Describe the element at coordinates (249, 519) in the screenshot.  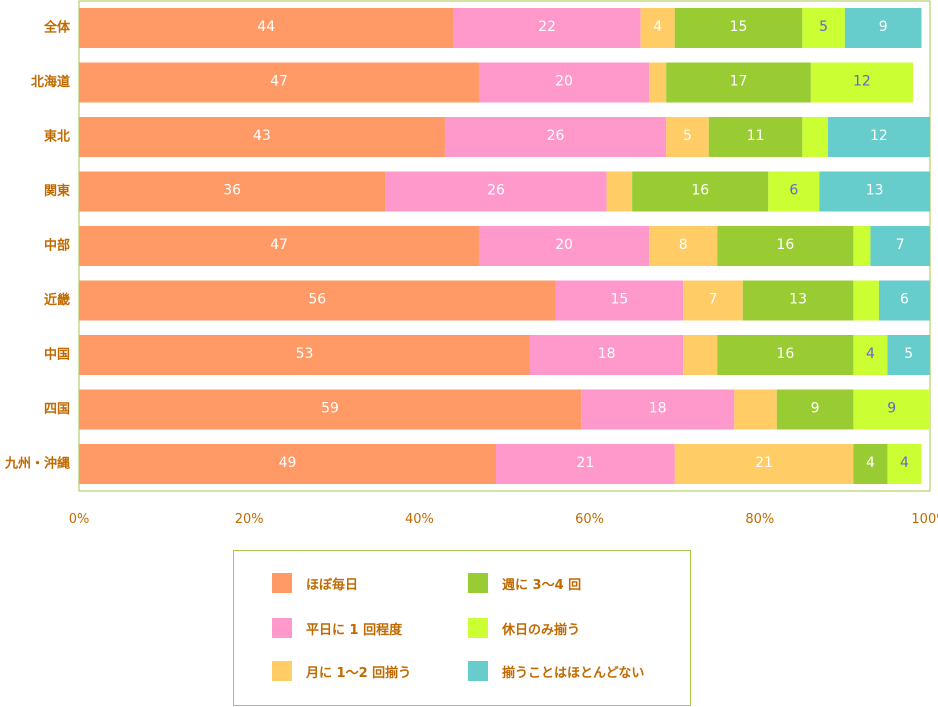
I see `x-tick-label: 20%` at that location.